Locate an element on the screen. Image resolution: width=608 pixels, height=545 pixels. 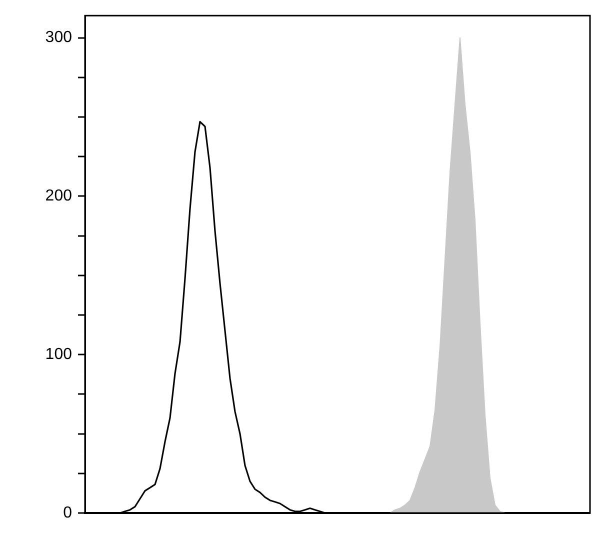
y-tick-label: 100 is located at coordinates (58, 354).